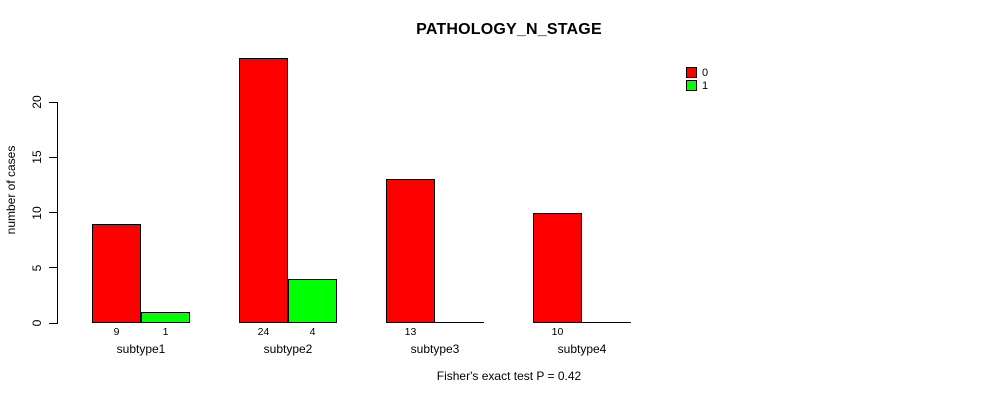 This screenshot has width=990, height=400. Describe the element at coordinates (116, 332) in the screenshot. I see `bar-value-label: 9` at that location.